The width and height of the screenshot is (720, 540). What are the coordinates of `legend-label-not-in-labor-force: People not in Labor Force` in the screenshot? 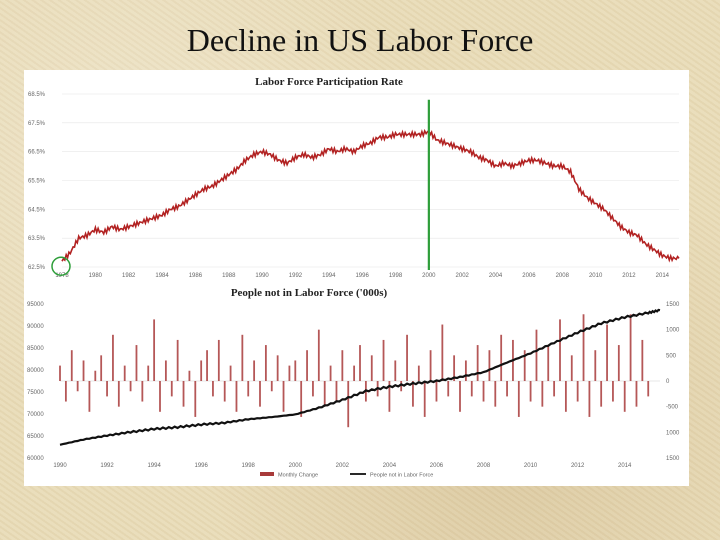 It's located at (401, 476).